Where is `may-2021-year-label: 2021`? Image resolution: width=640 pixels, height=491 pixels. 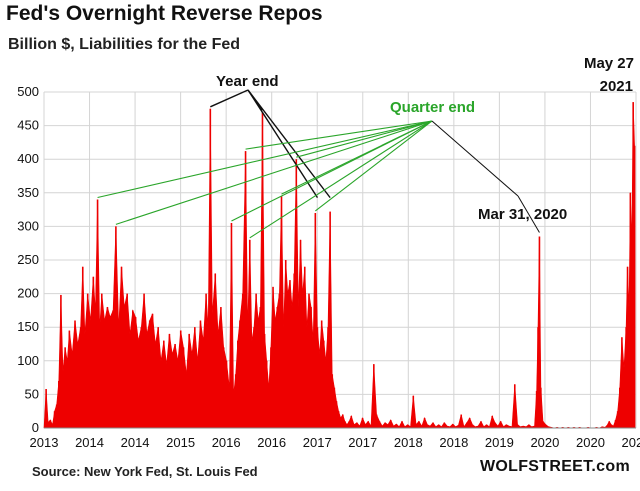
may-2021-year-label: 2021 is located at coordinates (616, 86).